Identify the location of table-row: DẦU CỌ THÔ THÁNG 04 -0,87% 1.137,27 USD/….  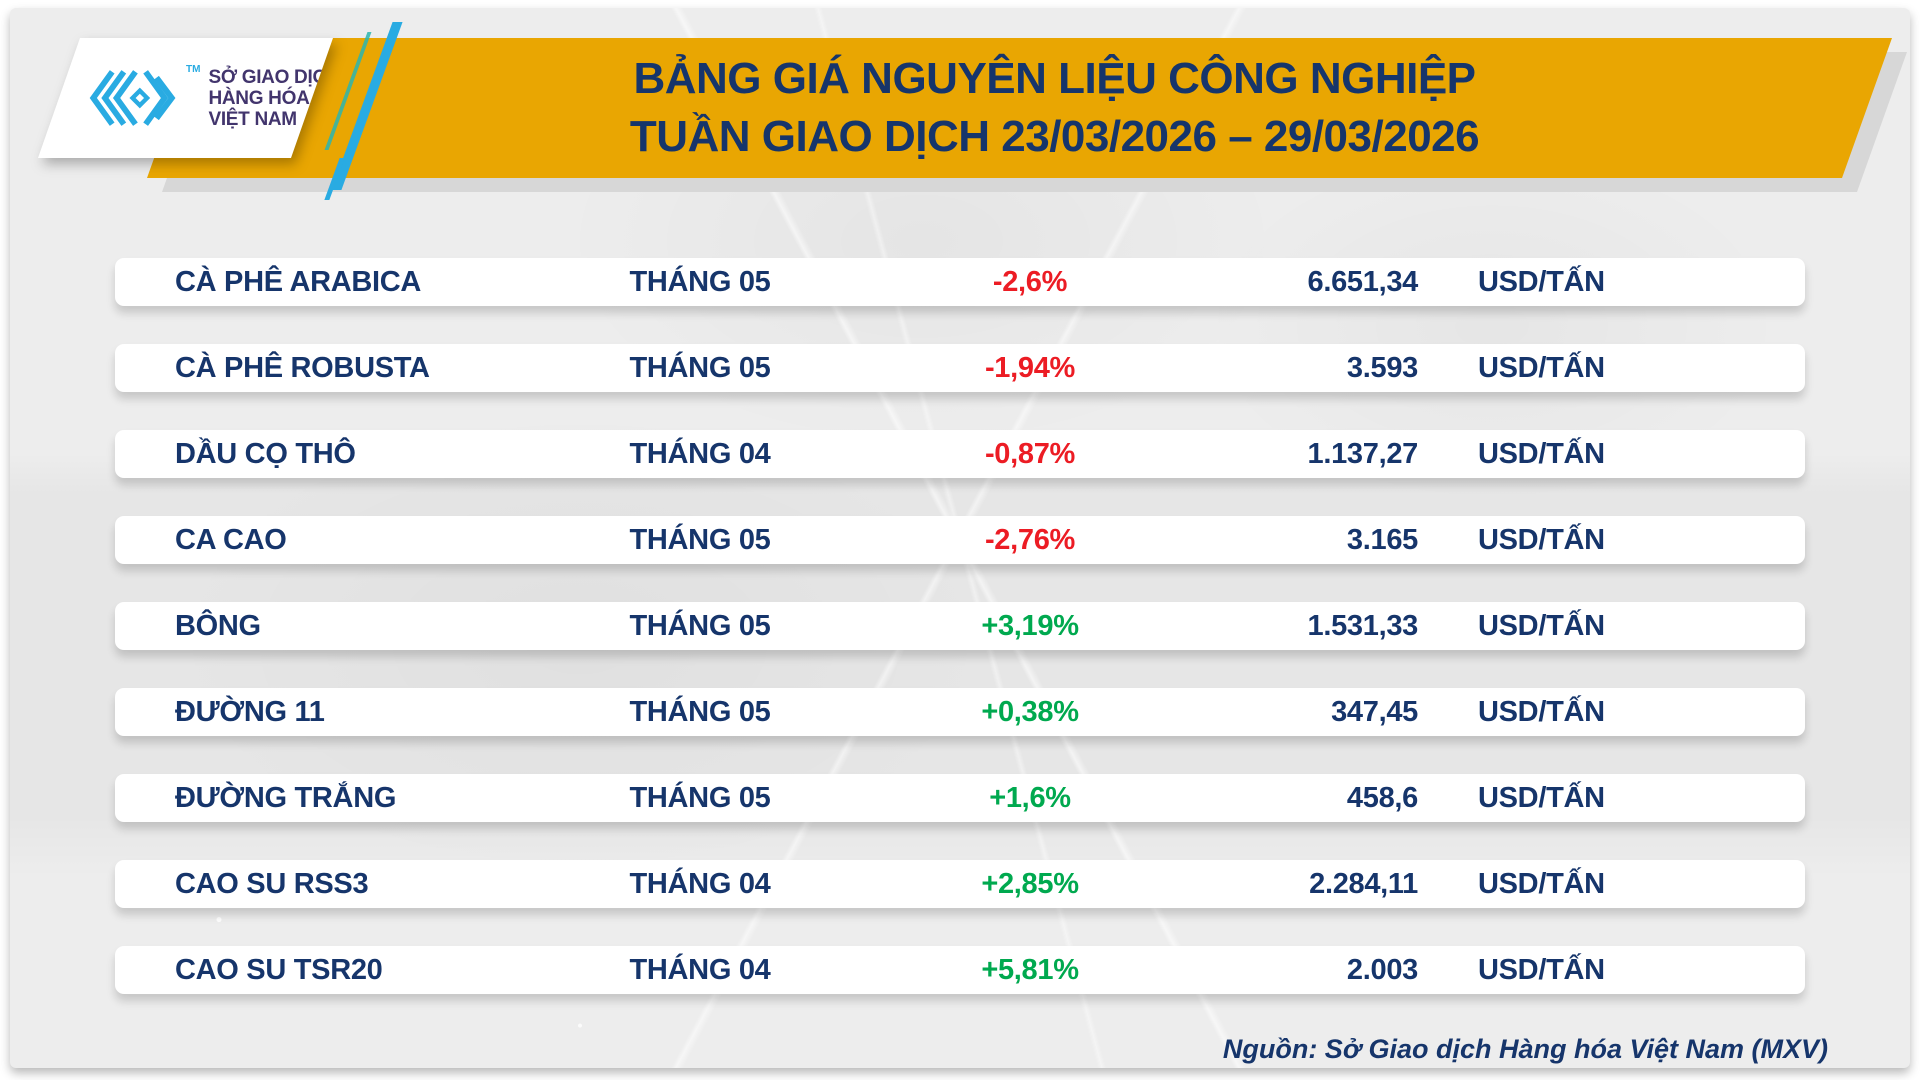
(960, 454).